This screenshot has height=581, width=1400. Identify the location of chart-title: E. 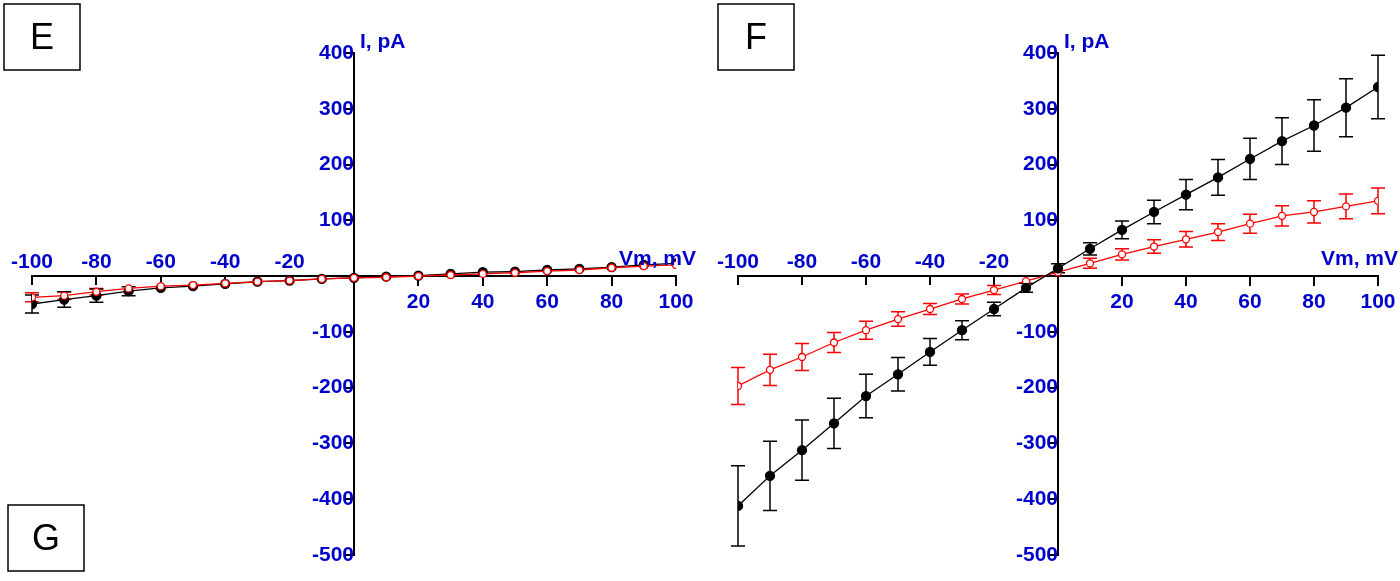
(42, 36).